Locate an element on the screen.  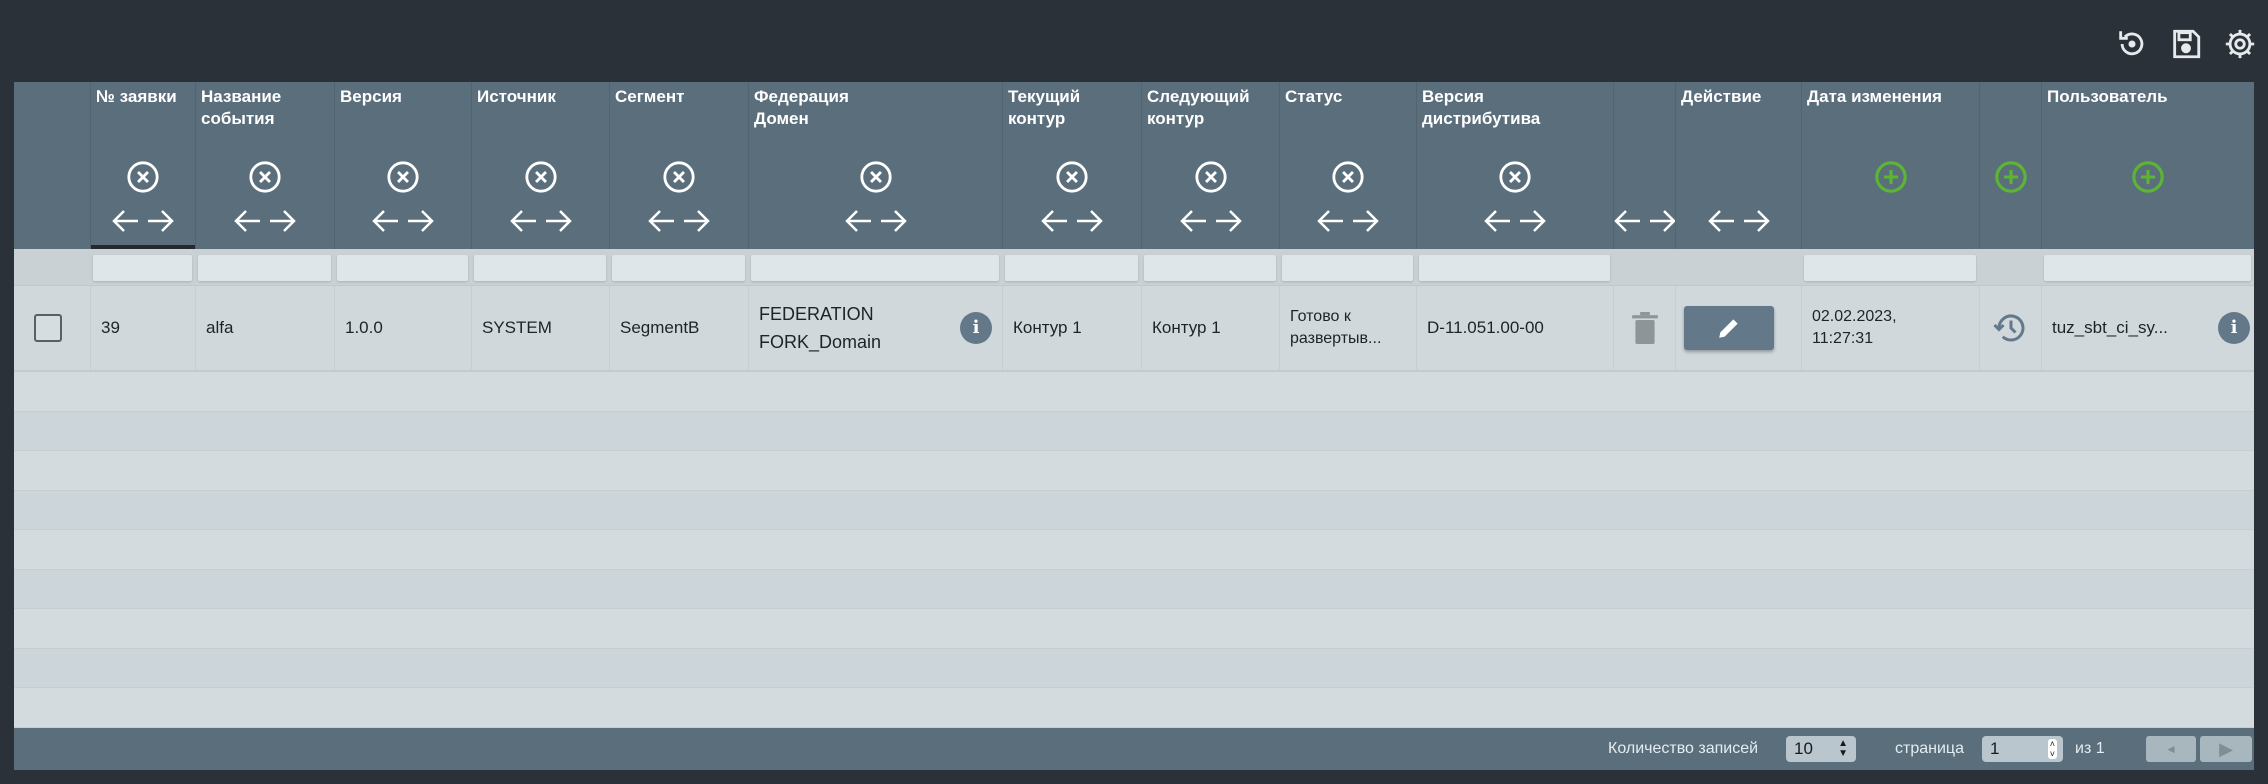
pencil-icon is located at coordinates (1728, 328).